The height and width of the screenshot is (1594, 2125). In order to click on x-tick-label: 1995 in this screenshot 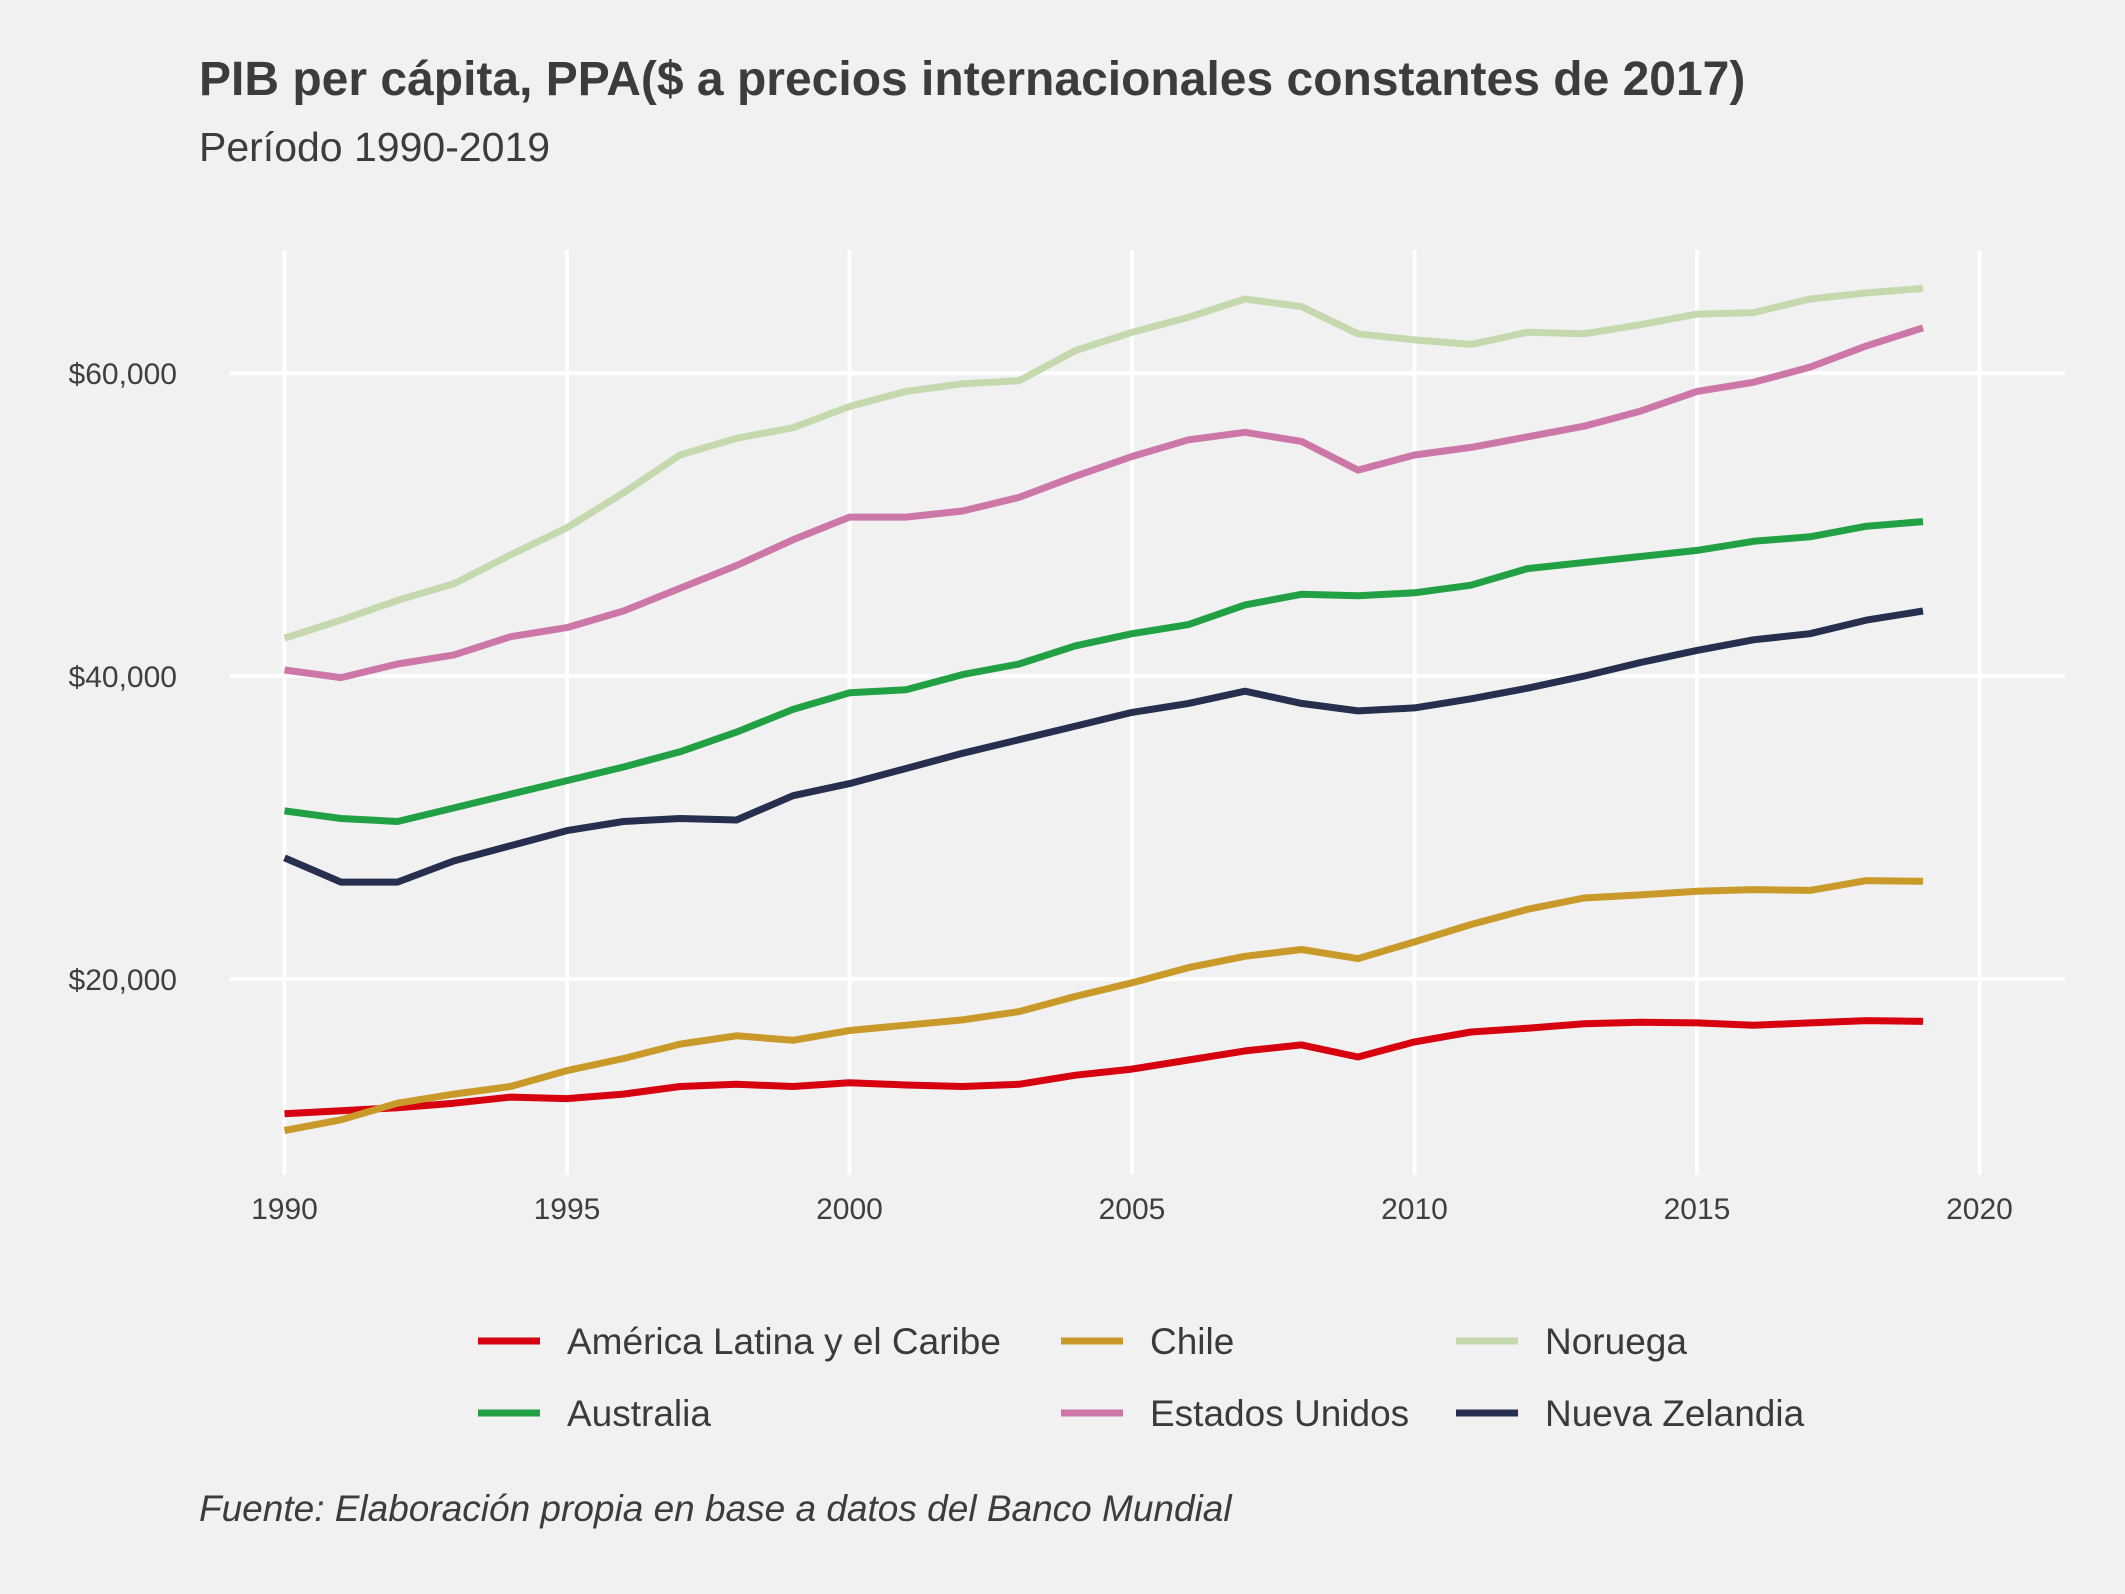, I will do `click(567, 1209)`.